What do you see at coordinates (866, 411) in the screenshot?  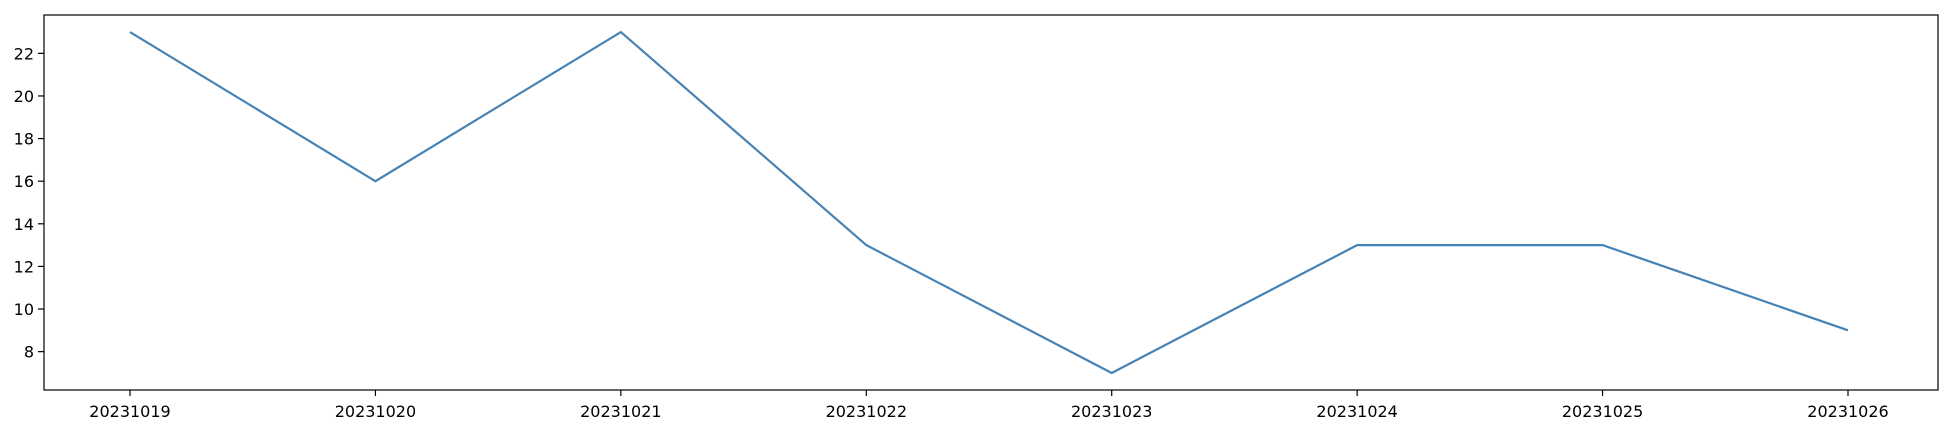 I see `x-tick-label: 20231022` at bounding box center [866, 411].